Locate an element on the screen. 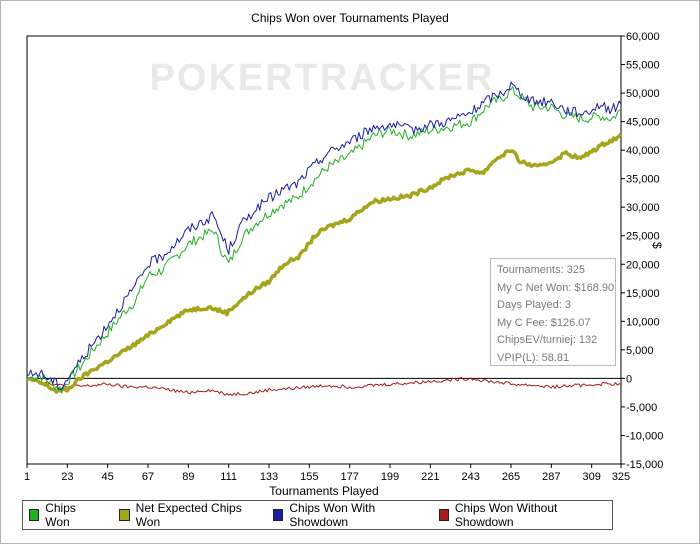  x-axis-label: Tournaments Played is located at coordinates (324, 491).